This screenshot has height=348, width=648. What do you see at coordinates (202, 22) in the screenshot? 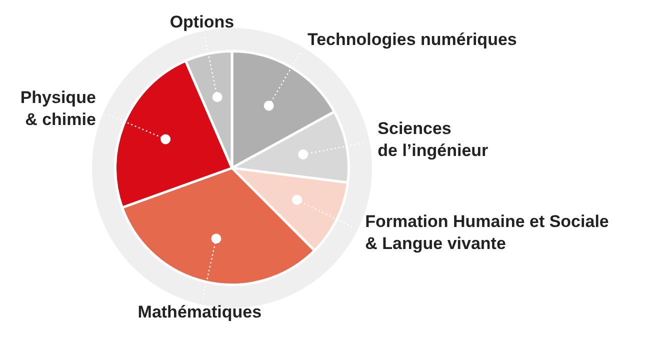
I see `slice-label: Options` at bounding box center [202, 22].